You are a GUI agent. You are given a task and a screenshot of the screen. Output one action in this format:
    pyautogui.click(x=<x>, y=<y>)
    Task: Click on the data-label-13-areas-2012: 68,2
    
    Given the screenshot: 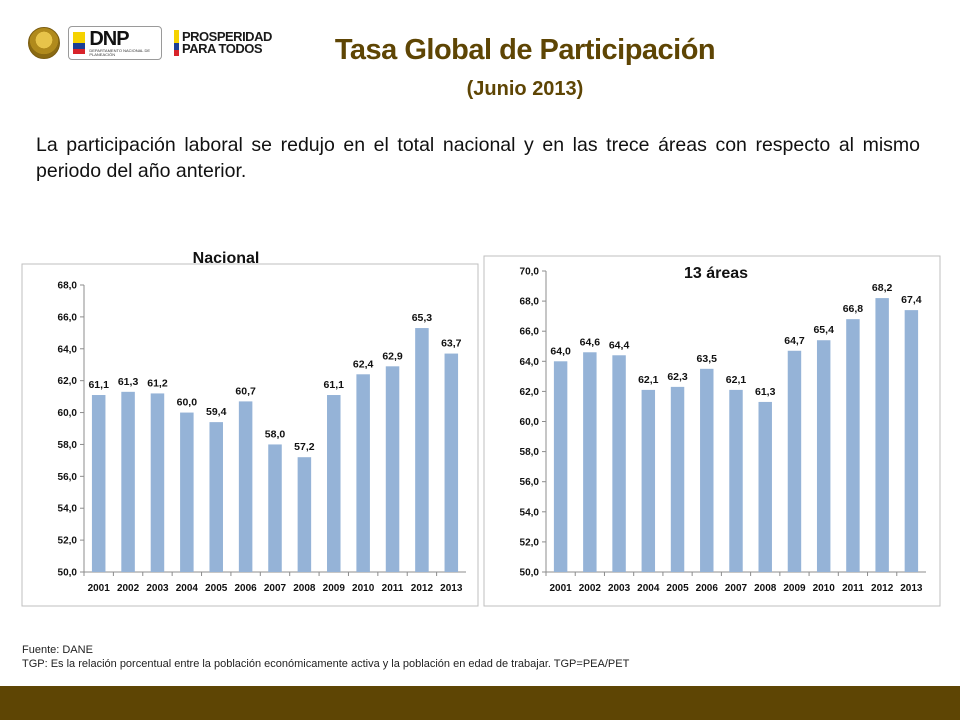 What is the action you would take?
    pyautogui.click(x=882, y=288)
    